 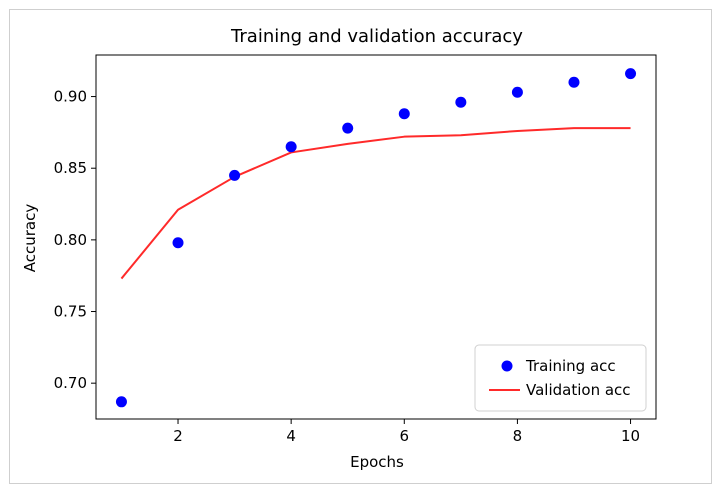 I want to click on legend-box, so click(x=560, y=378).